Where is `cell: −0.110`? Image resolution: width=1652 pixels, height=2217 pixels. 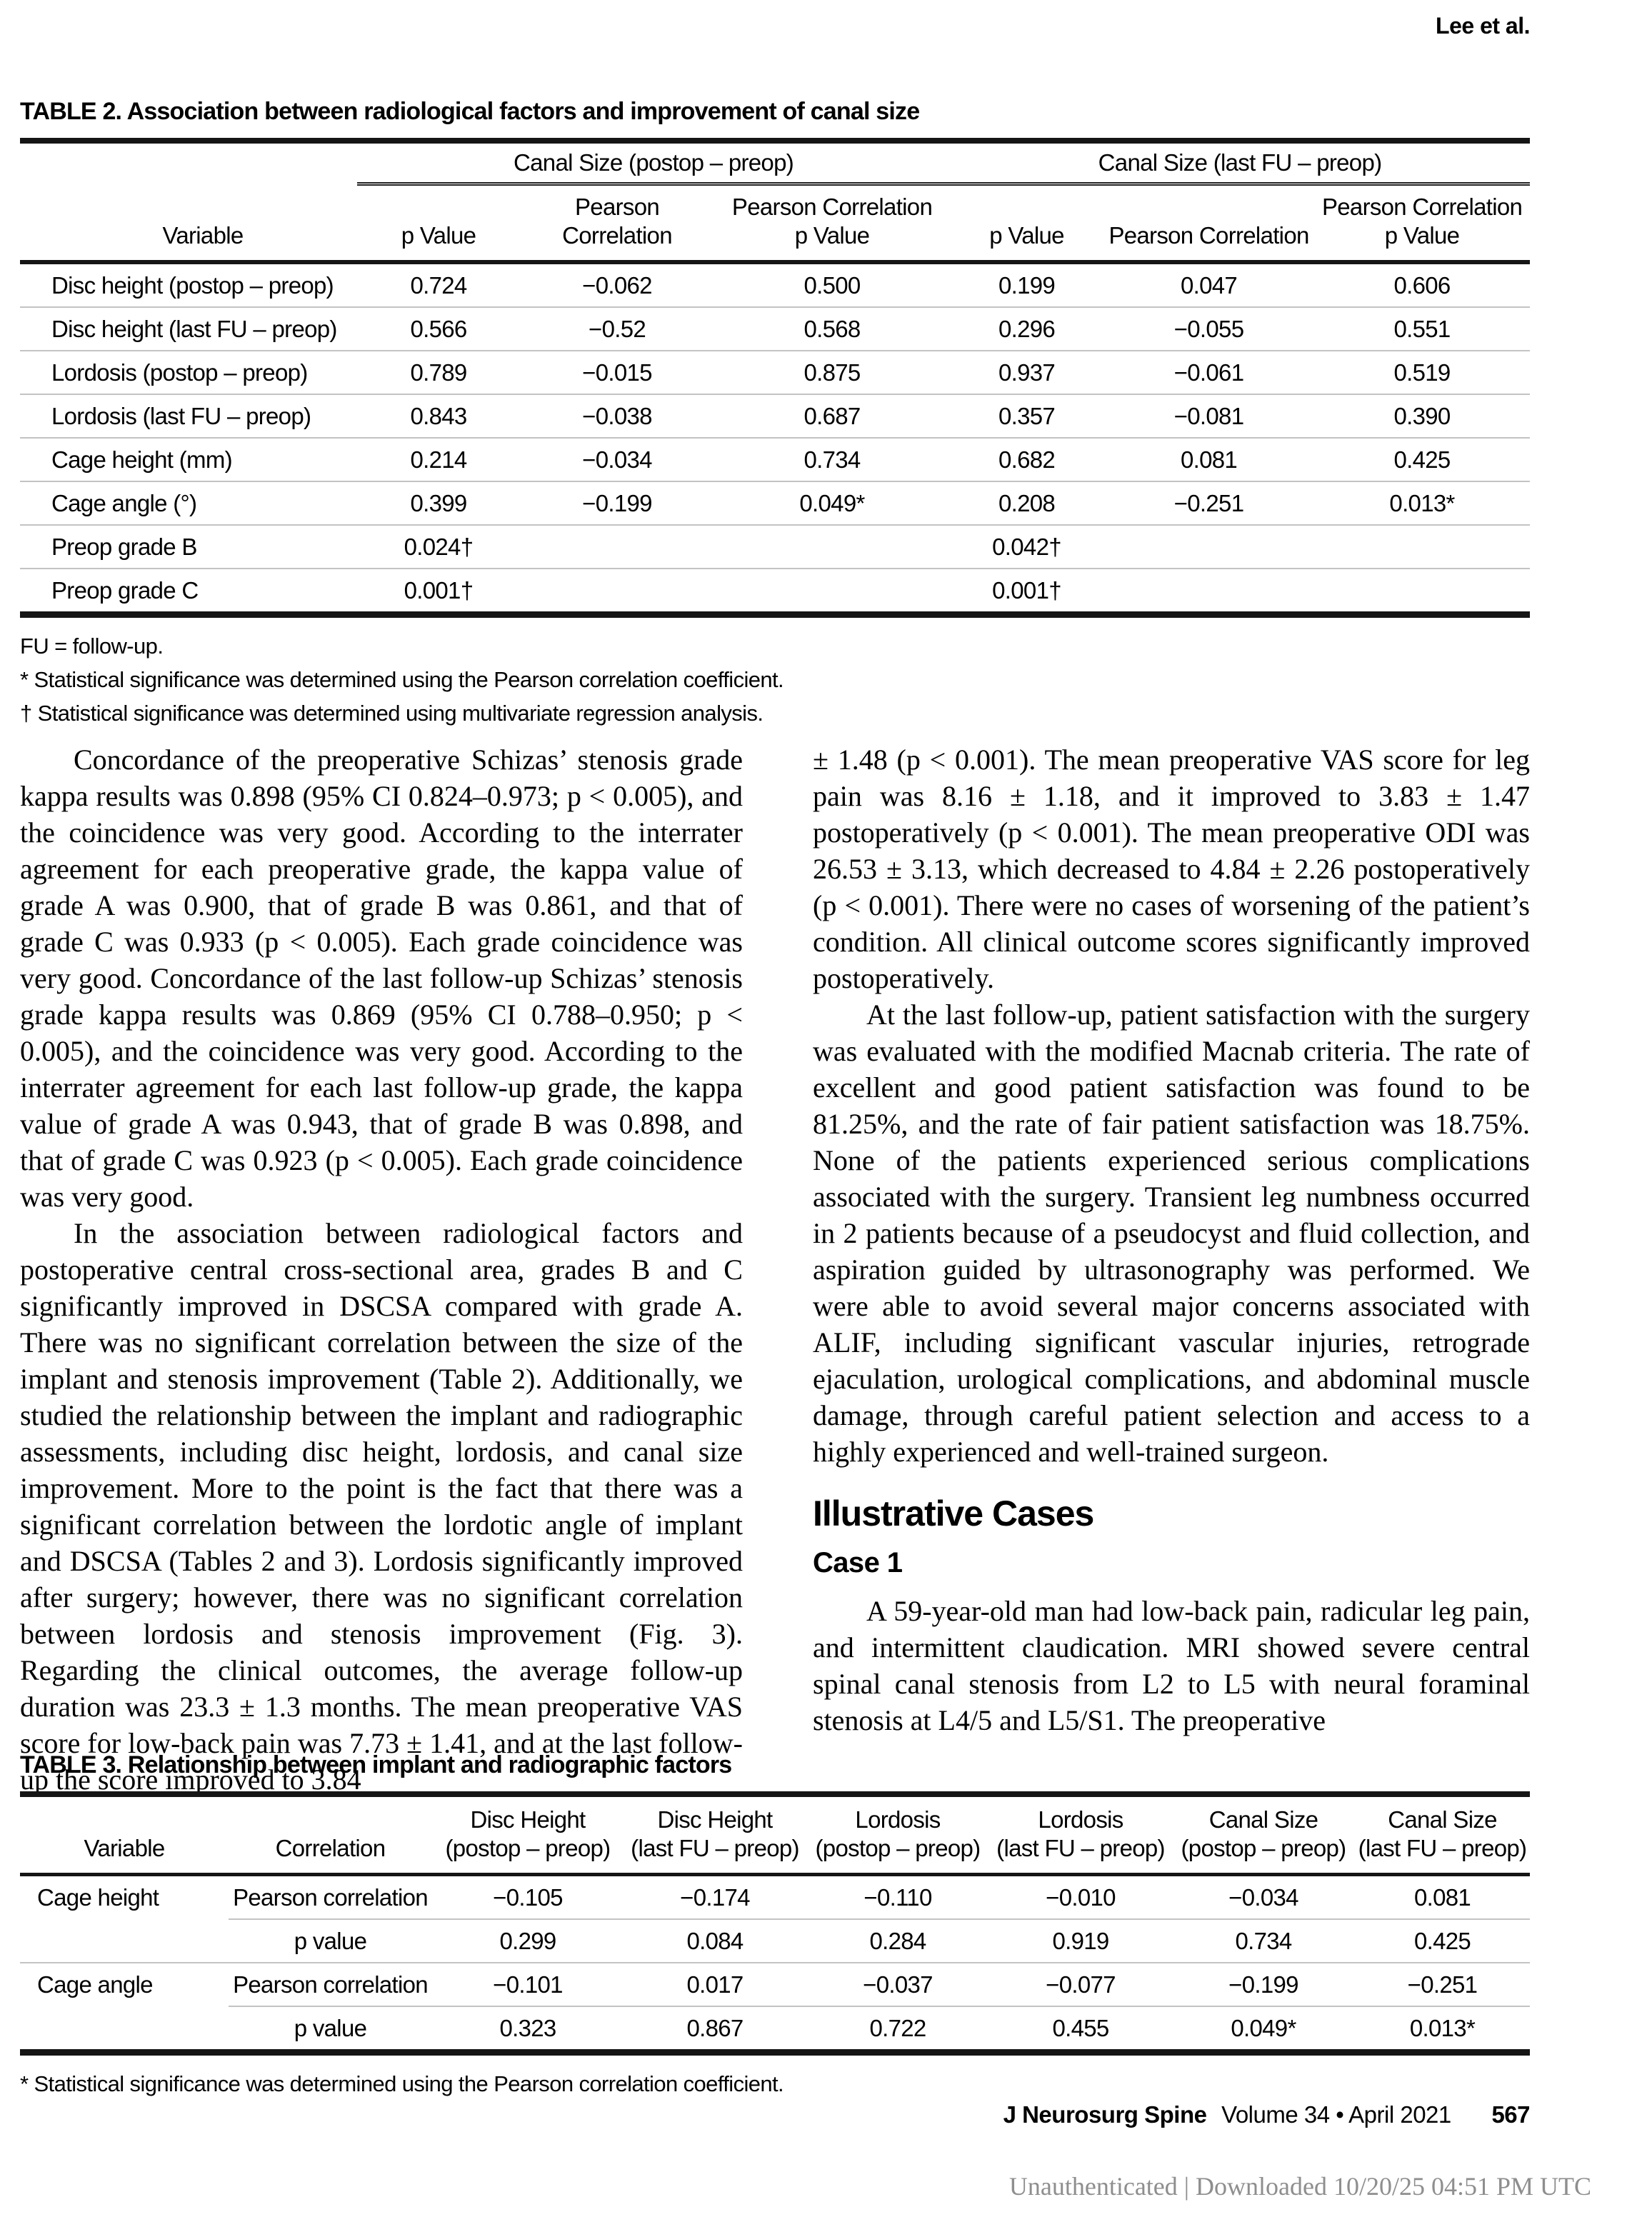 cell: −0.110 is located at coordinates (897, 1897).